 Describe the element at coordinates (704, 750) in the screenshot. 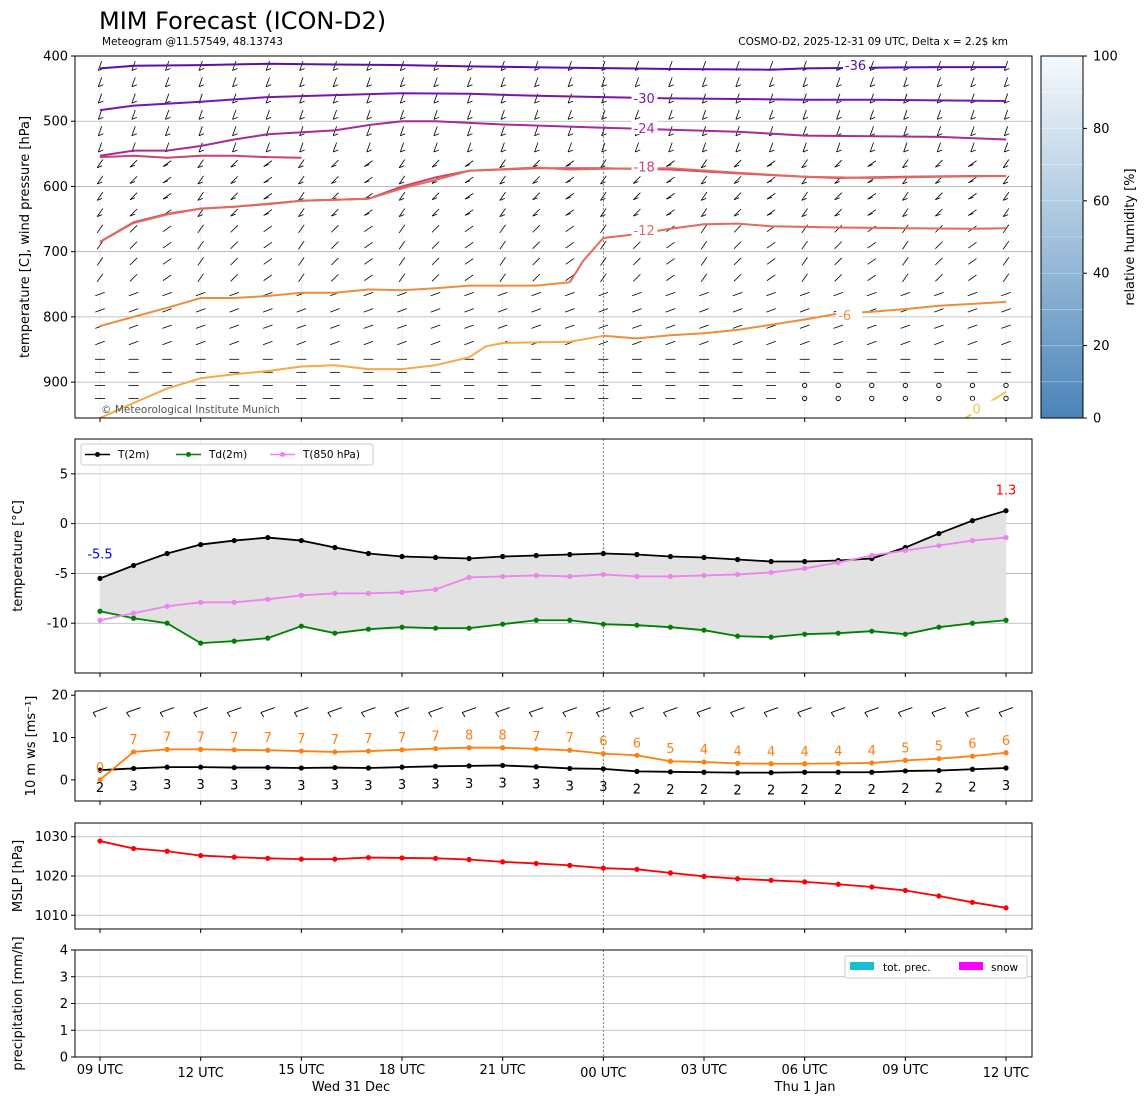

I see `gust-speed-label: 4` at that location.